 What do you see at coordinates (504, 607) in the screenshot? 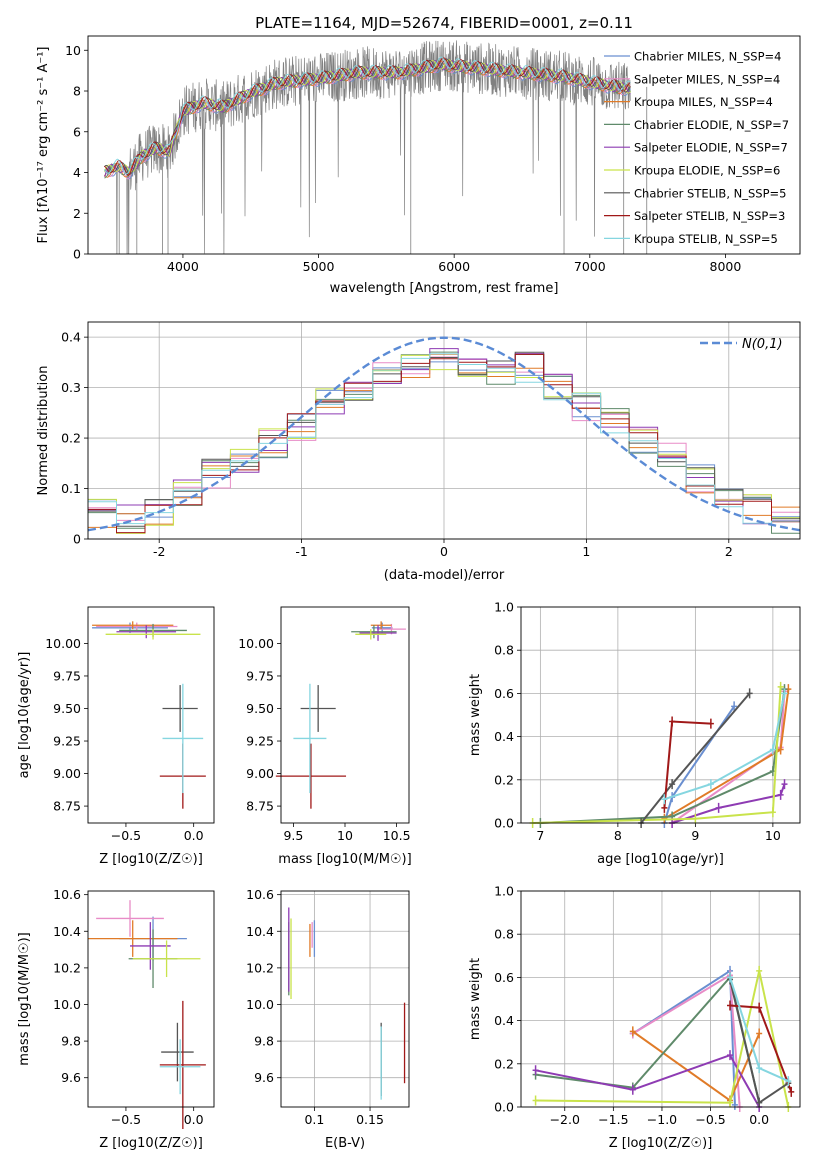
I see `y-tick-label: 1.0` at bounding box center [504, 607].